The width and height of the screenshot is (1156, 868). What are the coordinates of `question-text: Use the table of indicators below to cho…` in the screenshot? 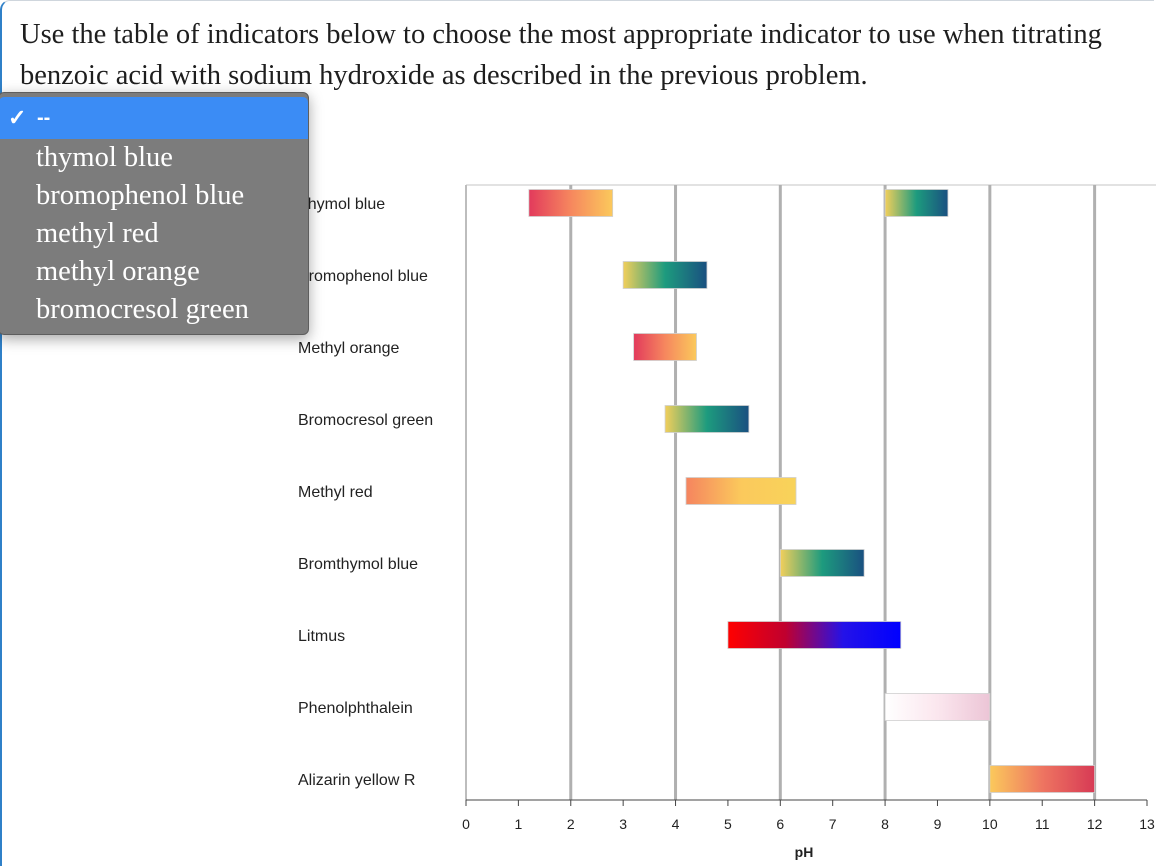 It's located at (561, 55).